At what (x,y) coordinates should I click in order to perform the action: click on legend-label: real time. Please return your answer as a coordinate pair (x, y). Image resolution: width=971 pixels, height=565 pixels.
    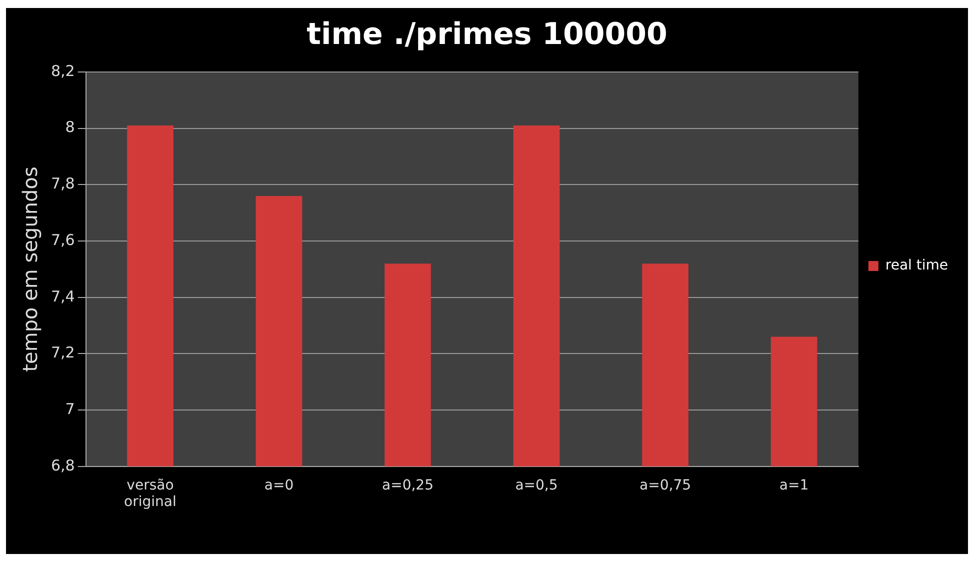
    Looking at the image, I should click on (916, 266).